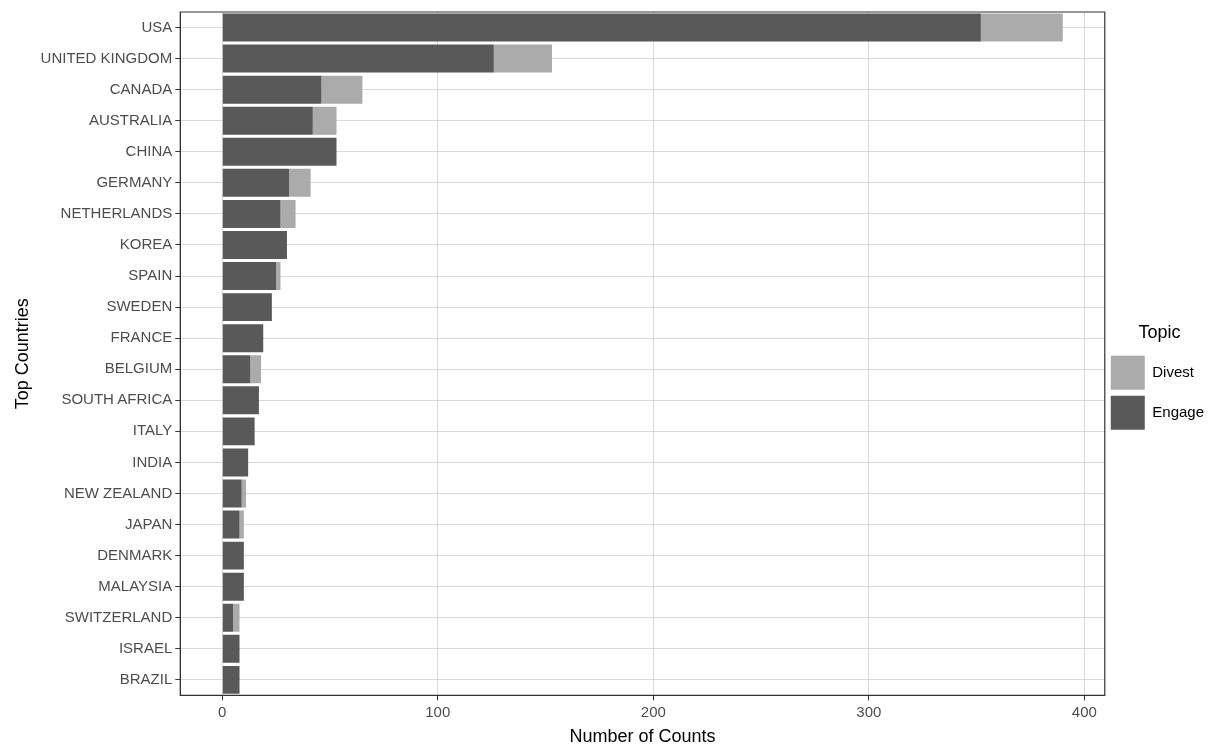 Image resolution: width=1224 pixels, height=756 pixels. I want to click on y-tick-label: DENMARK, so click(135, 554).